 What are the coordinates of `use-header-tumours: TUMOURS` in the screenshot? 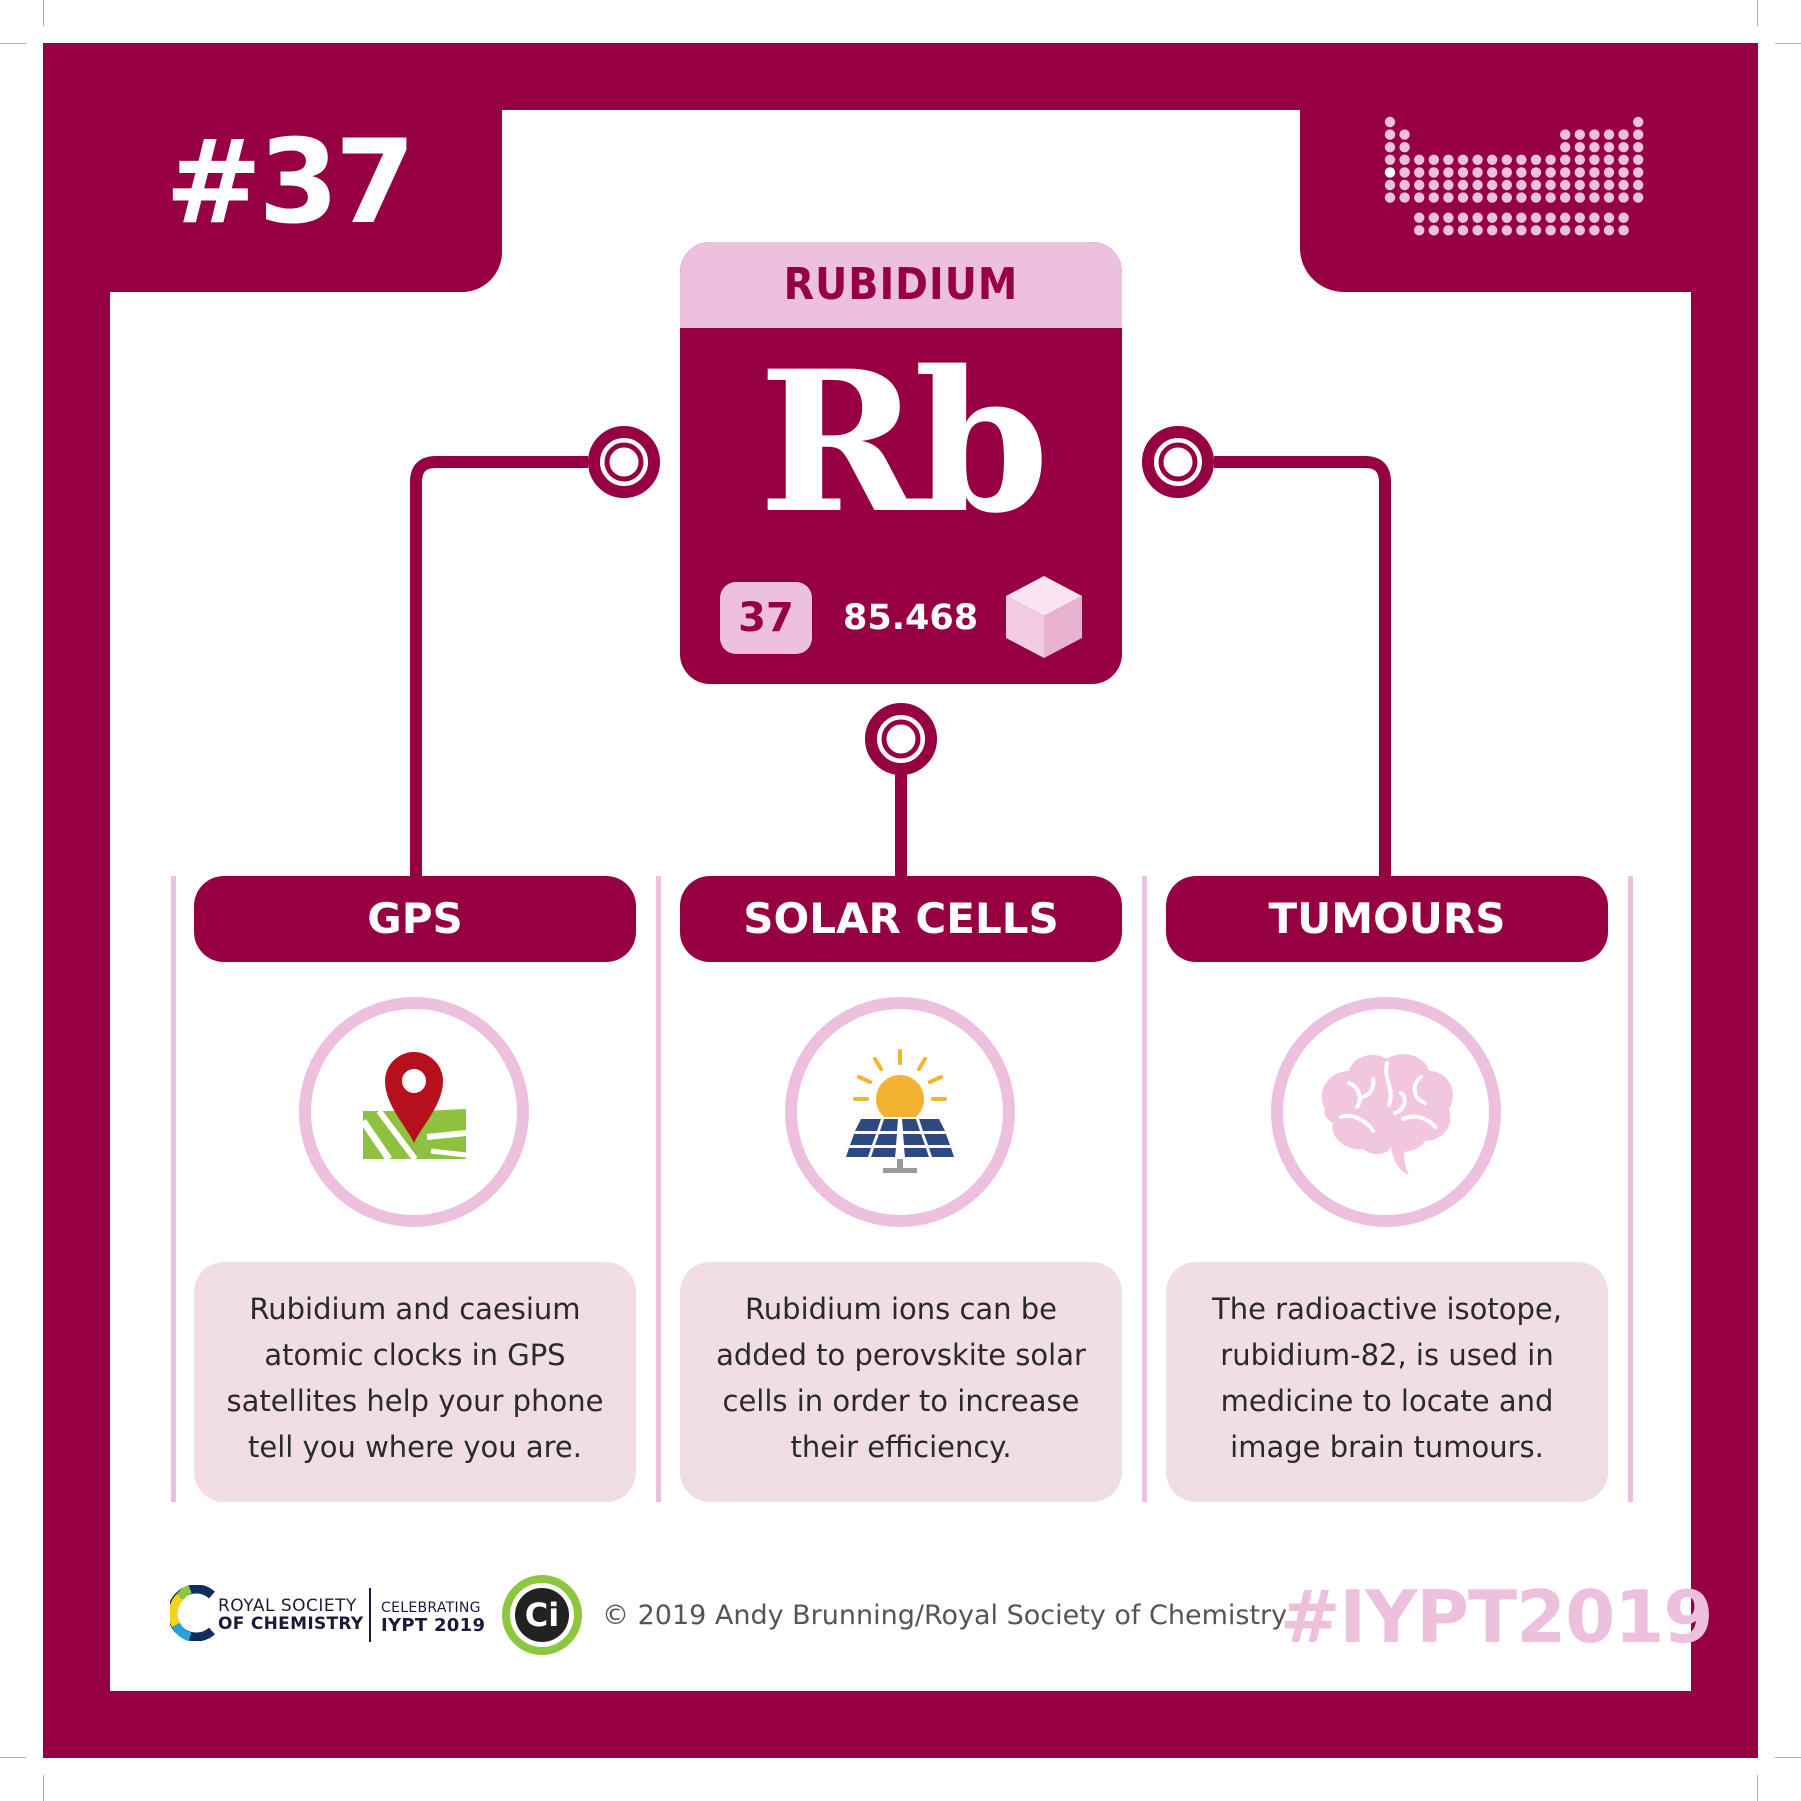 It's located at (1387, 919).